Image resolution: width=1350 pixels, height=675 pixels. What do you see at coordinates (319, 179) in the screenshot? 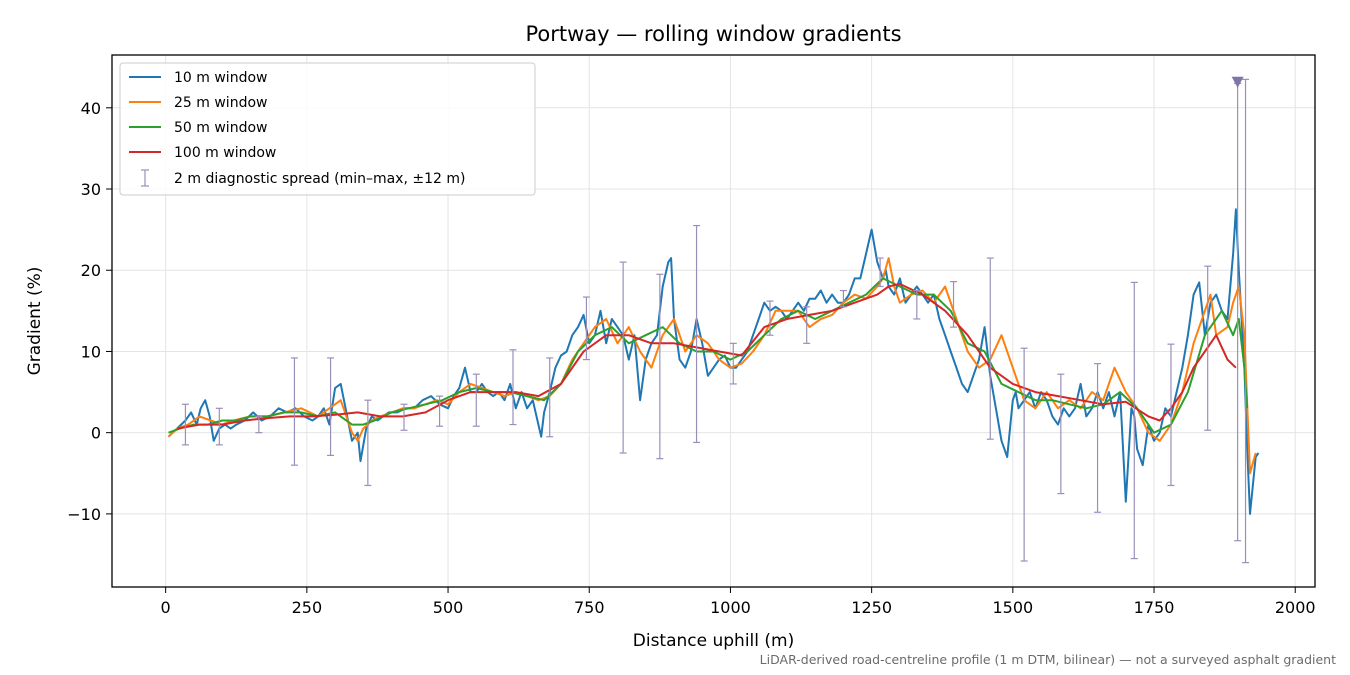
I see `legend-label: 2 m diagnostic spread (min–max, ±12 m)` at bounding box center [319, 179].